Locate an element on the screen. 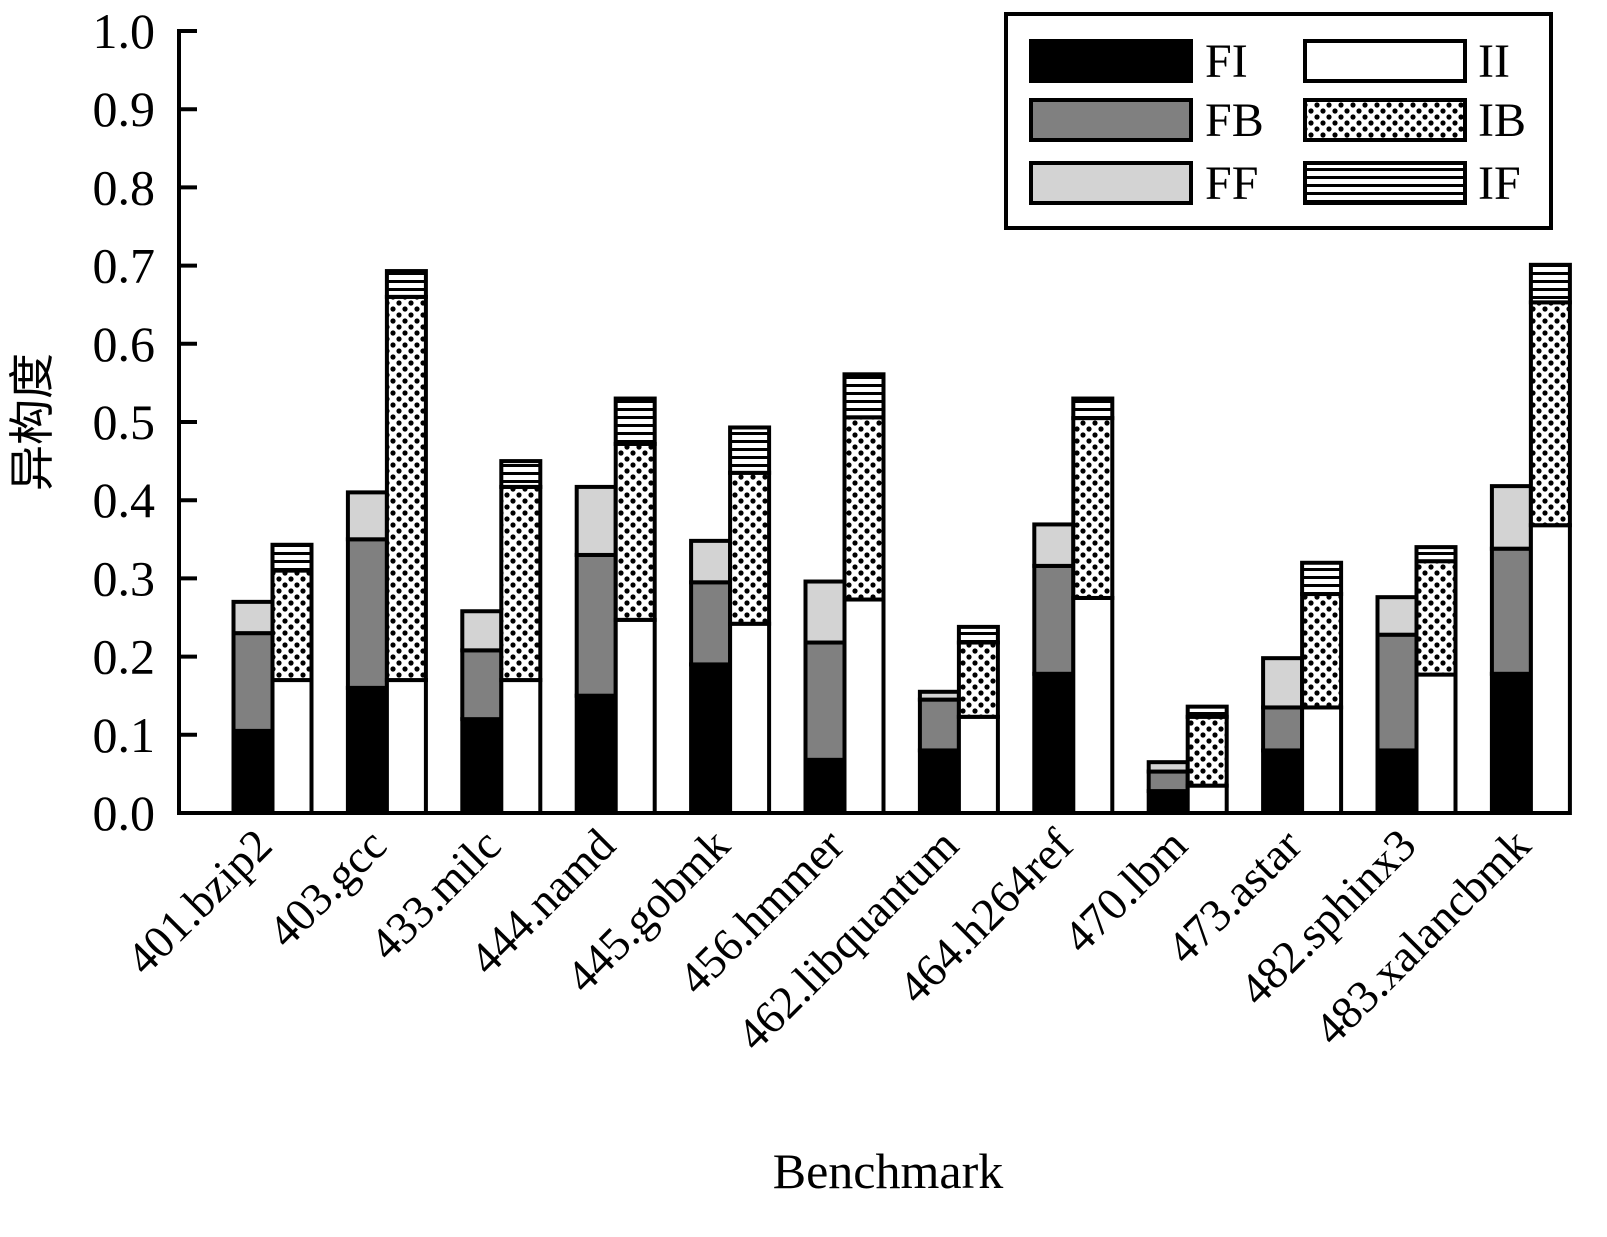 This screenshot has width=1607, height=1237. y-tick-label: 0.7 is located at coordinates (124, 266).